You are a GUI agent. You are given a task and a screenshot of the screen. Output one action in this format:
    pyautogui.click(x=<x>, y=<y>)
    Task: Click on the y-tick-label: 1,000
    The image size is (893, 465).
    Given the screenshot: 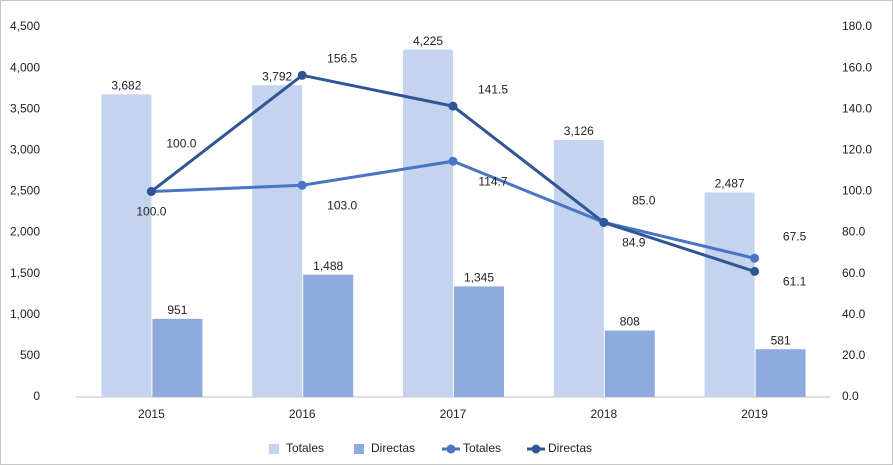 What is the action you would take?
    pyautogui.click(x=25, y=314)
    